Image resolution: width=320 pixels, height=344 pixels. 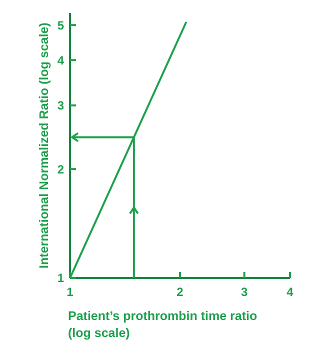 What do you see at coordinates (60, 278) in the screenshot?
I see `y-tick-label: 1` at bounding box center [60, 278].